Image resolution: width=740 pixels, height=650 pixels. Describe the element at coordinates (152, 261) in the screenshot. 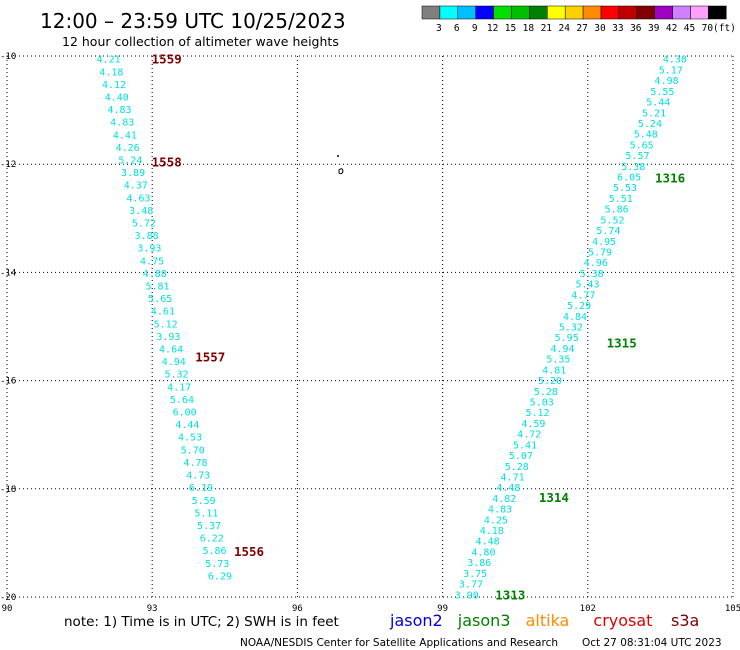

I see `wave-height-value: 4.75` at that location.